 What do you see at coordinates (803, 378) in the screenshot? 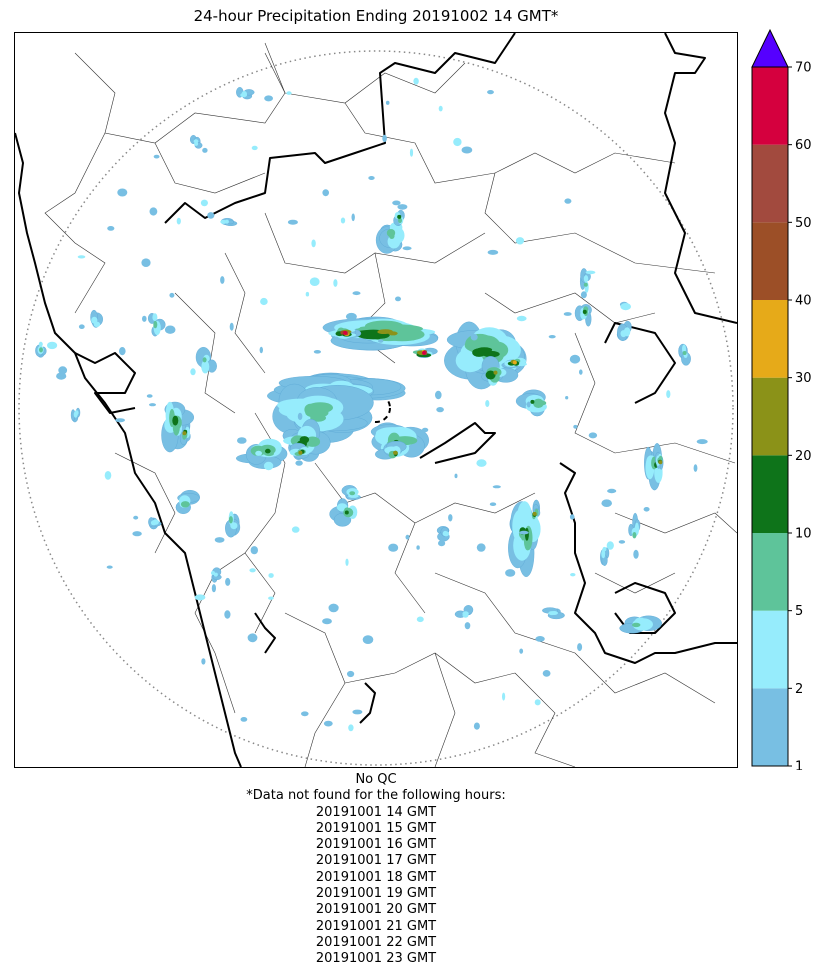
I see `colorbar-tick-label: 30` at bounding box center [803, 378].